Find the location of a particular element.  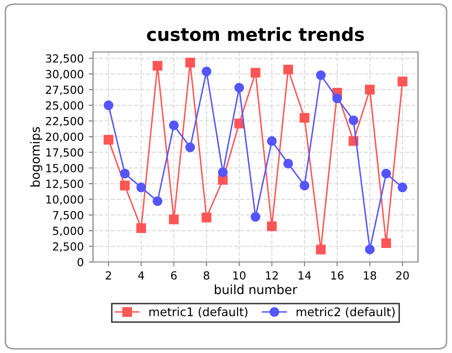

x-tick-label: 10 is located at coordinates (239, 275).